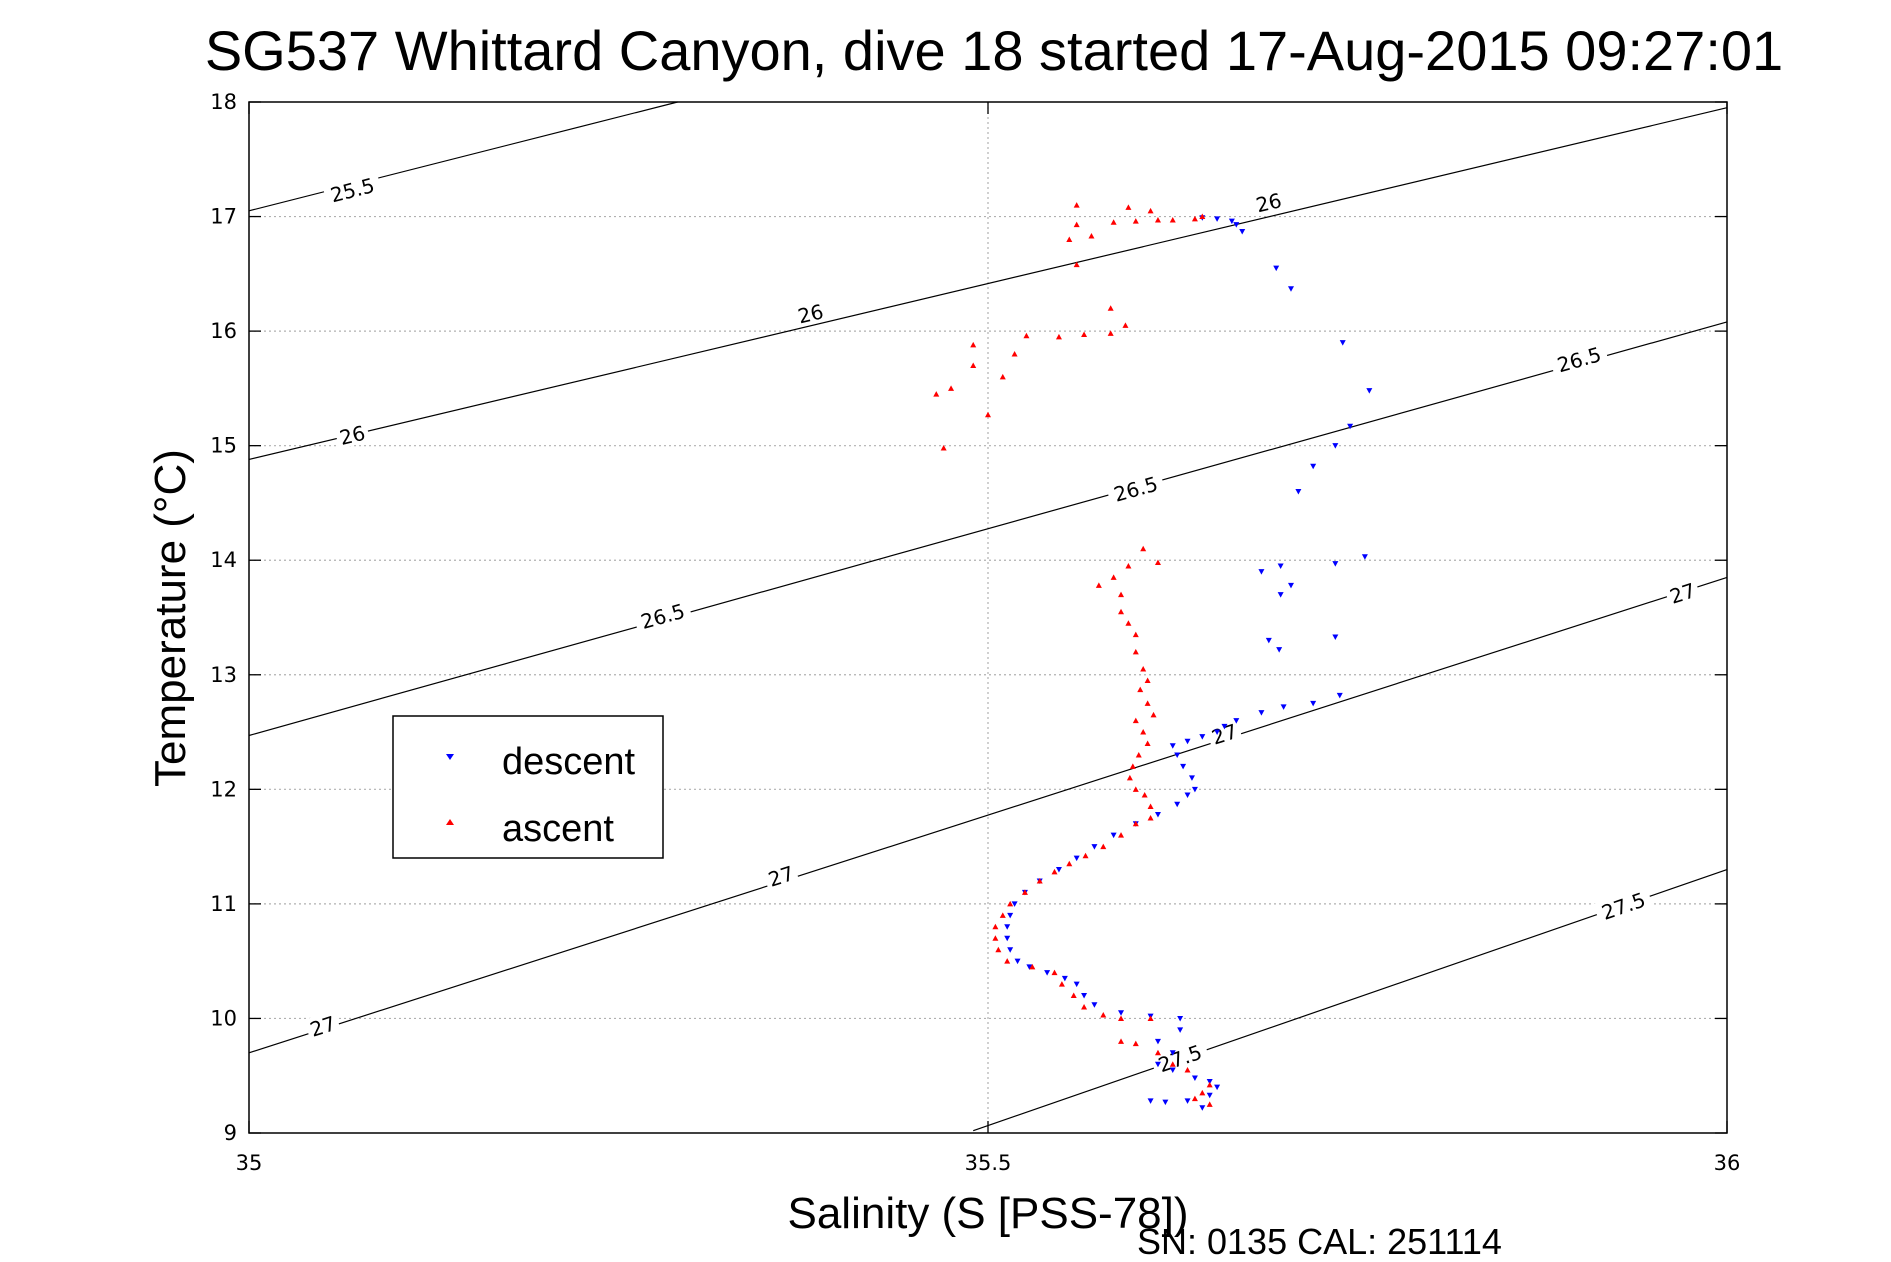  What do you see at coordinates (223, 331) in the screenshot?
I see `y-tick-label: 16` at bounding box center [223, 331].